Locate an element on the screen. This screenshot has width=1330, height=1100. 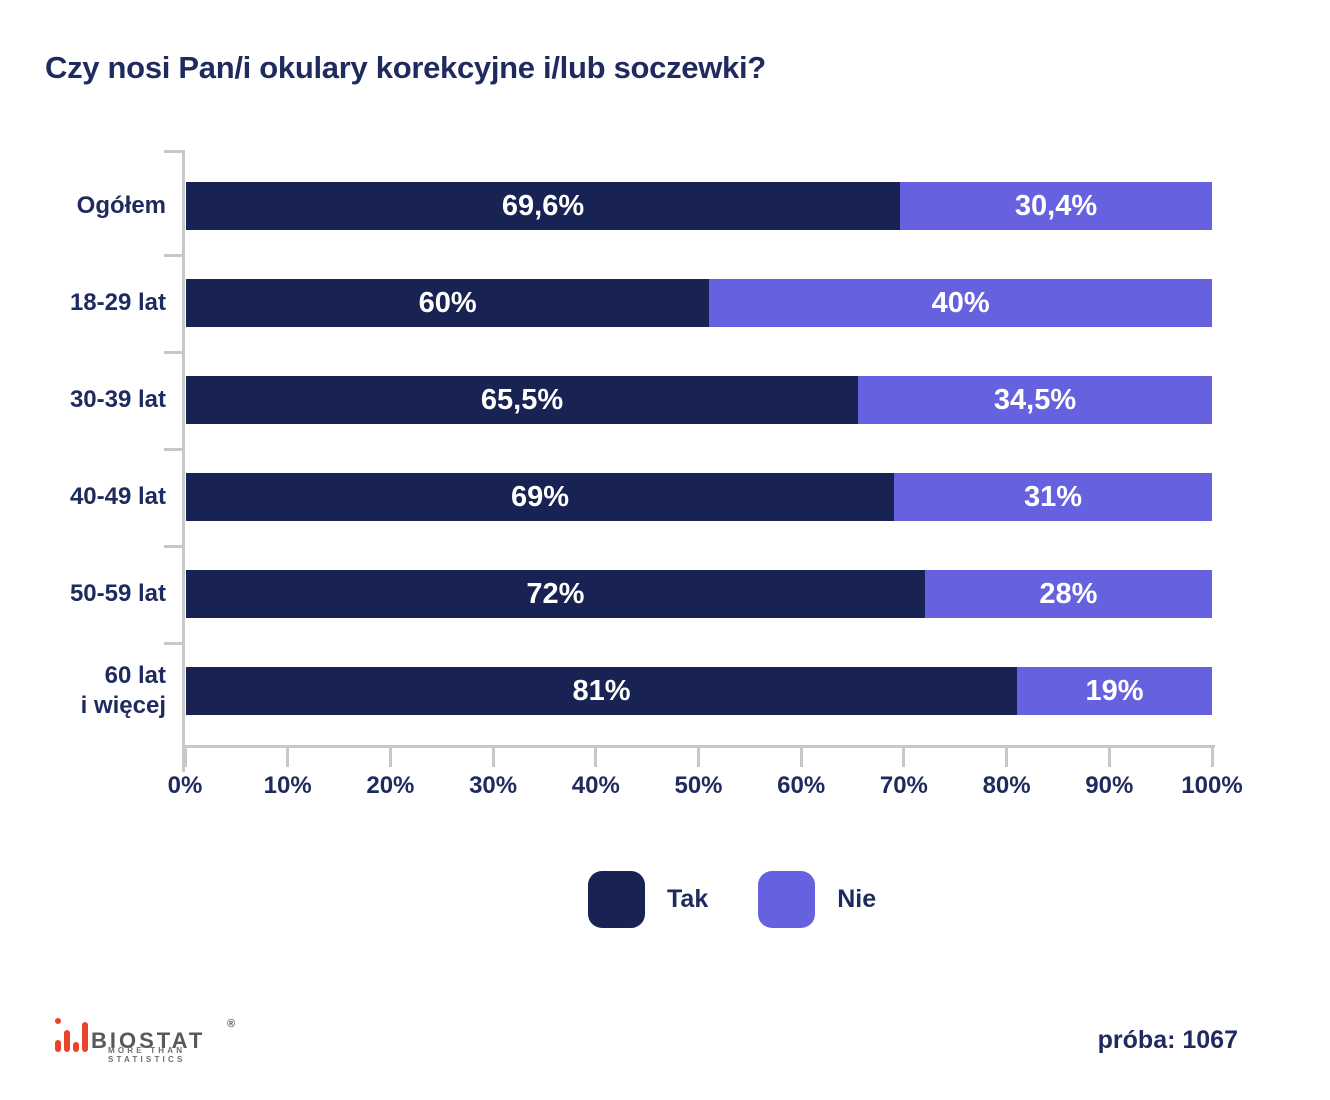
x-tick-label: 90% is located at coordinates (1109, 785).